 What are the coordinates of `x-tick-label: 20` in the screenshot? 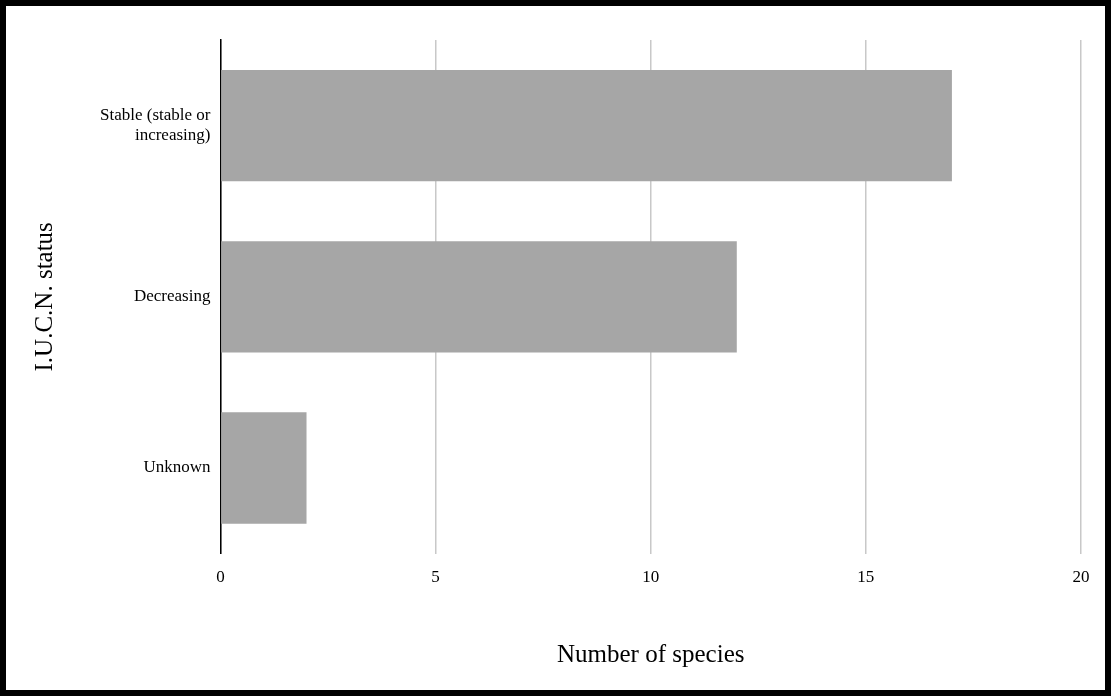 It's located at (1081, 577).